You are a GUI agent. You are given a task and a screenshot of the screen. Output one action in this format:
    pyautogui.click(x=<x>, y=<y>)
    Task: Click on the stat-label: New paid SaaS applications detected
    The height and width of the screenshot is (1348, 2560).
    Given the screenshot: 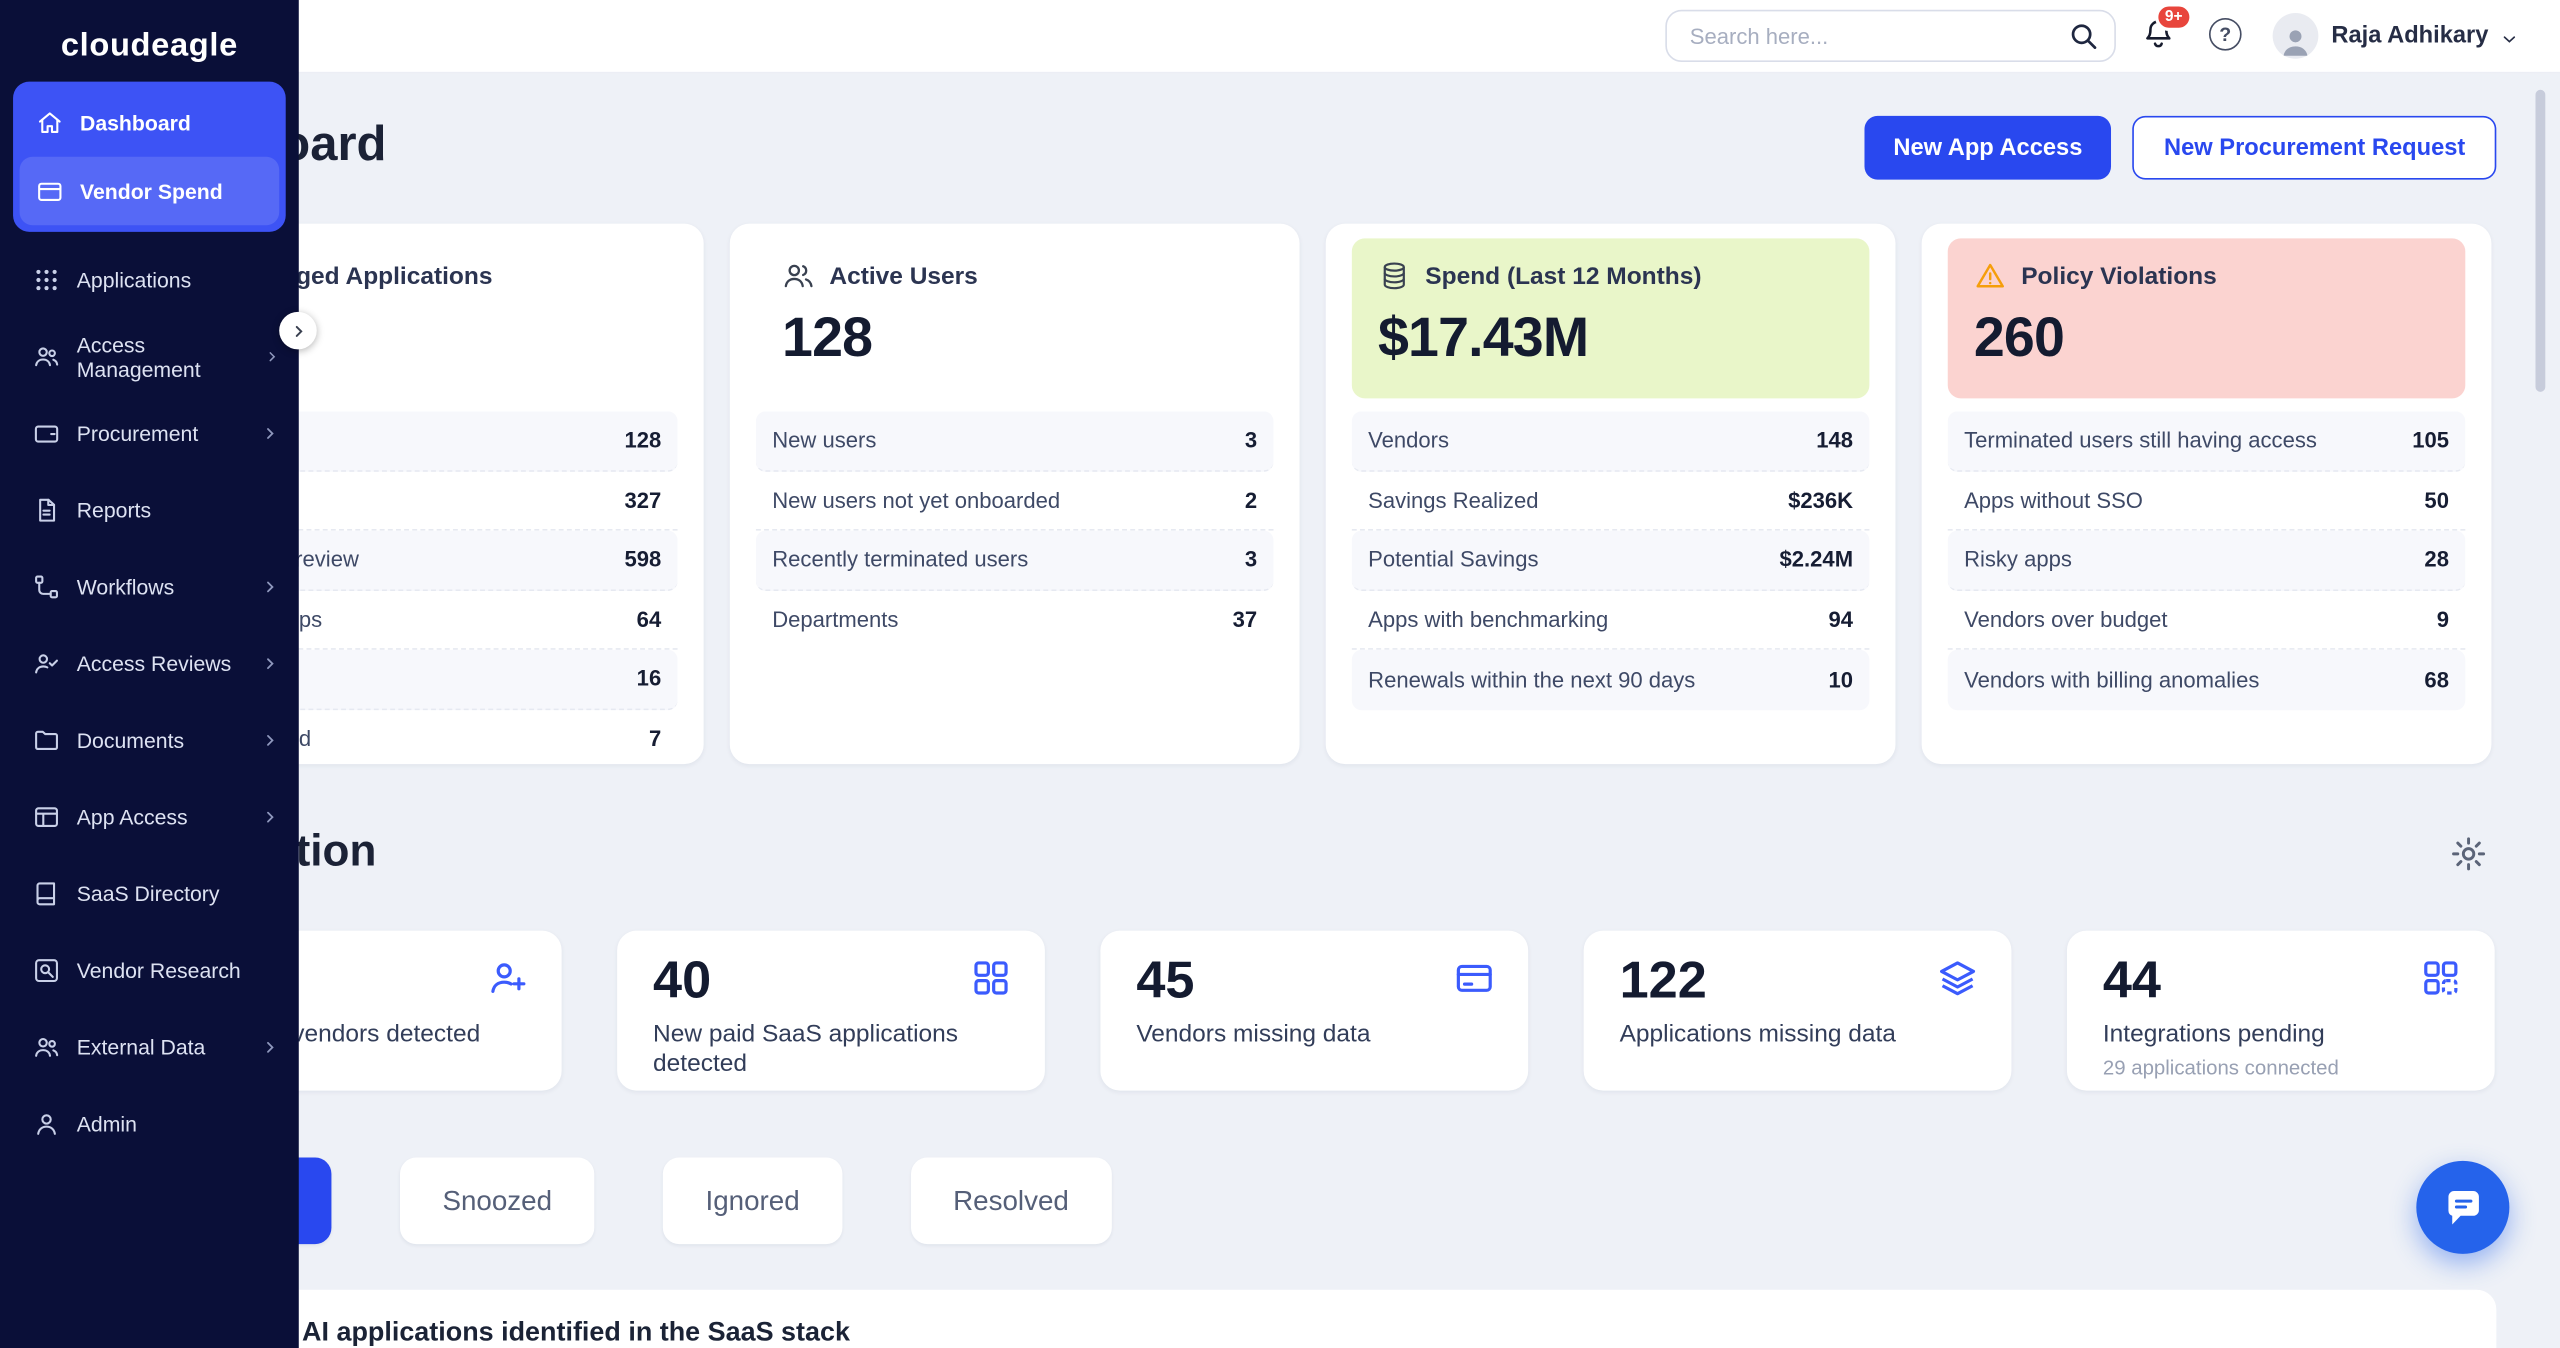 What is the action you would take?
    pyautogui.click(x=806, y=1049)
    